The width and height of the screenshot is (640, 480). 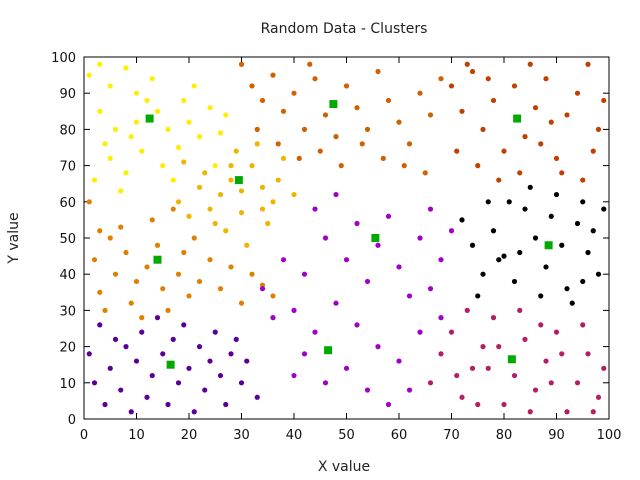 What do you see at coordinates (136, 435) in the screenshot?
I see `x-tick-label: 10` at bounding box center [136, 435].